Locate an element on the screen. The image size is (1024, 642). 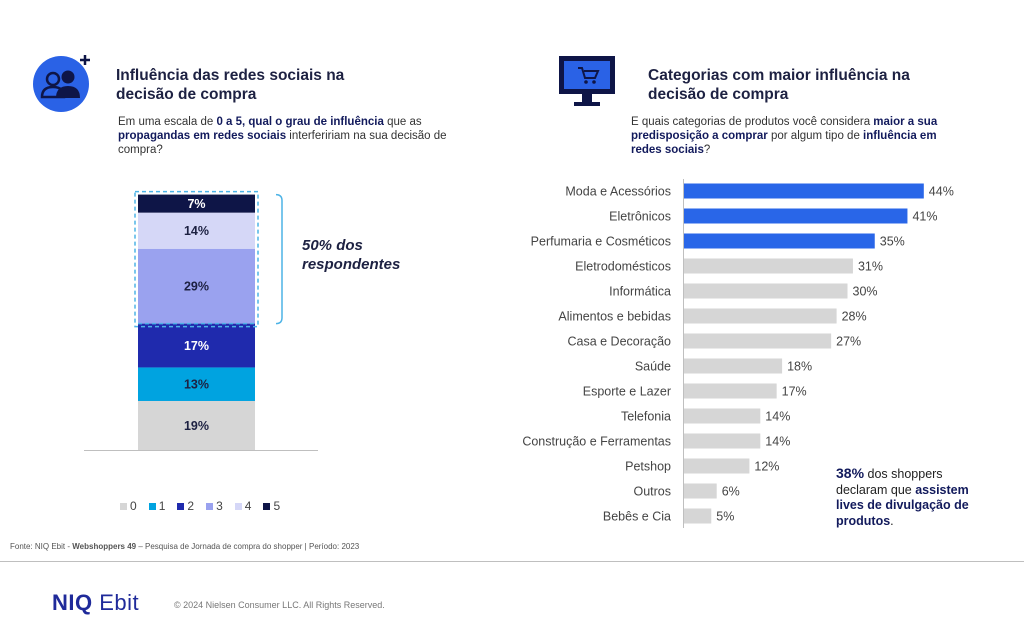
stack-label-3: 29% is located at coordinates (196, 287).